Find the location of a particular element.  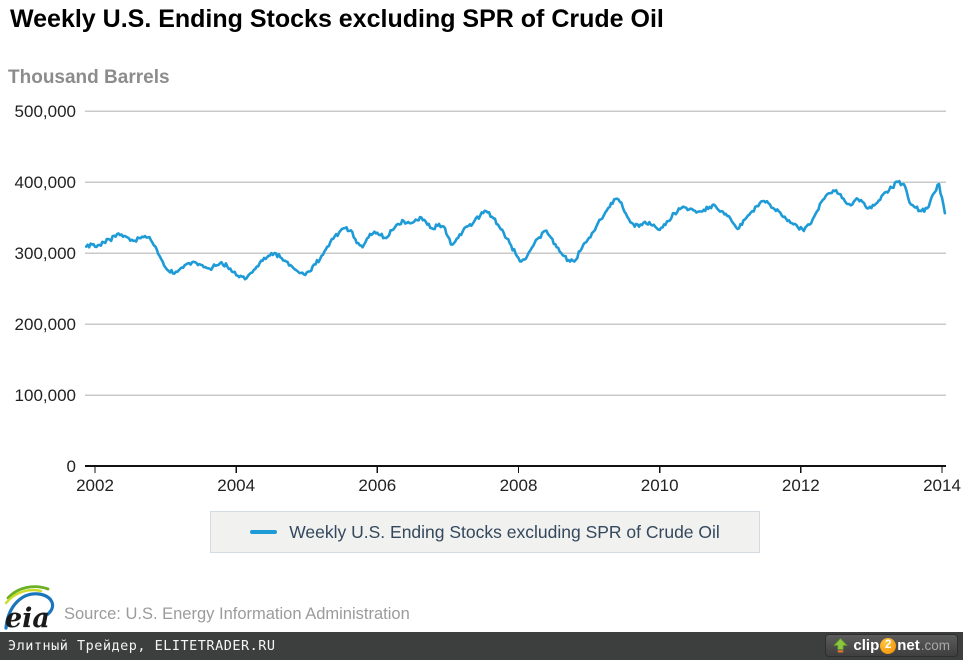

y-tick-label: 200,000 is located at coordinates (45, 324).